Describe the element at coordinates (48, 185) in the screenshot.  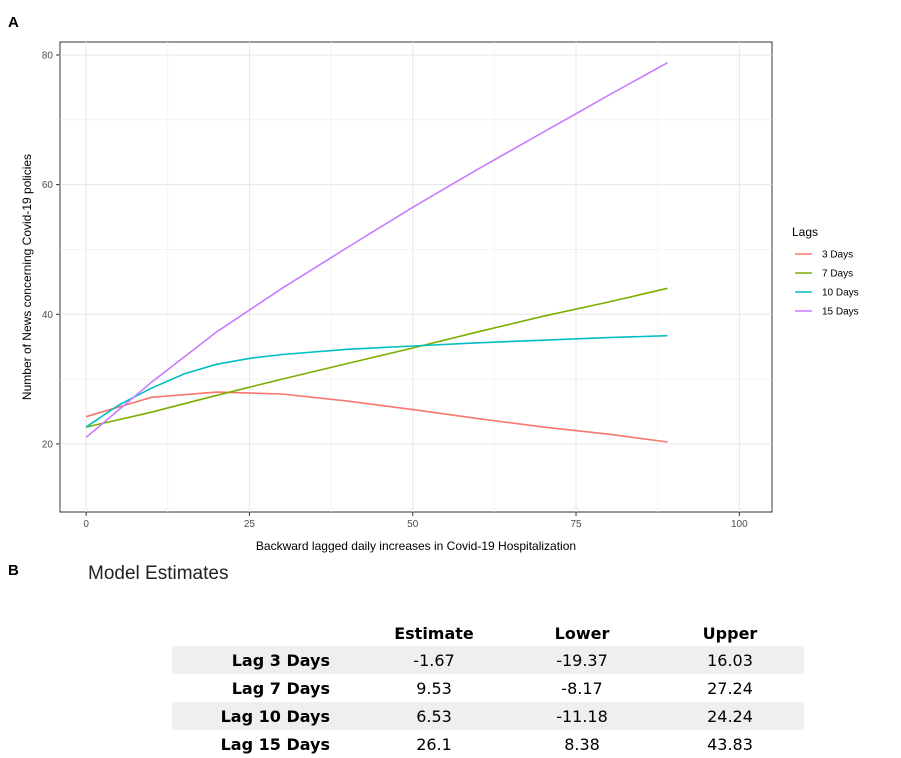
I see `y-tick-label: 60` at that location.